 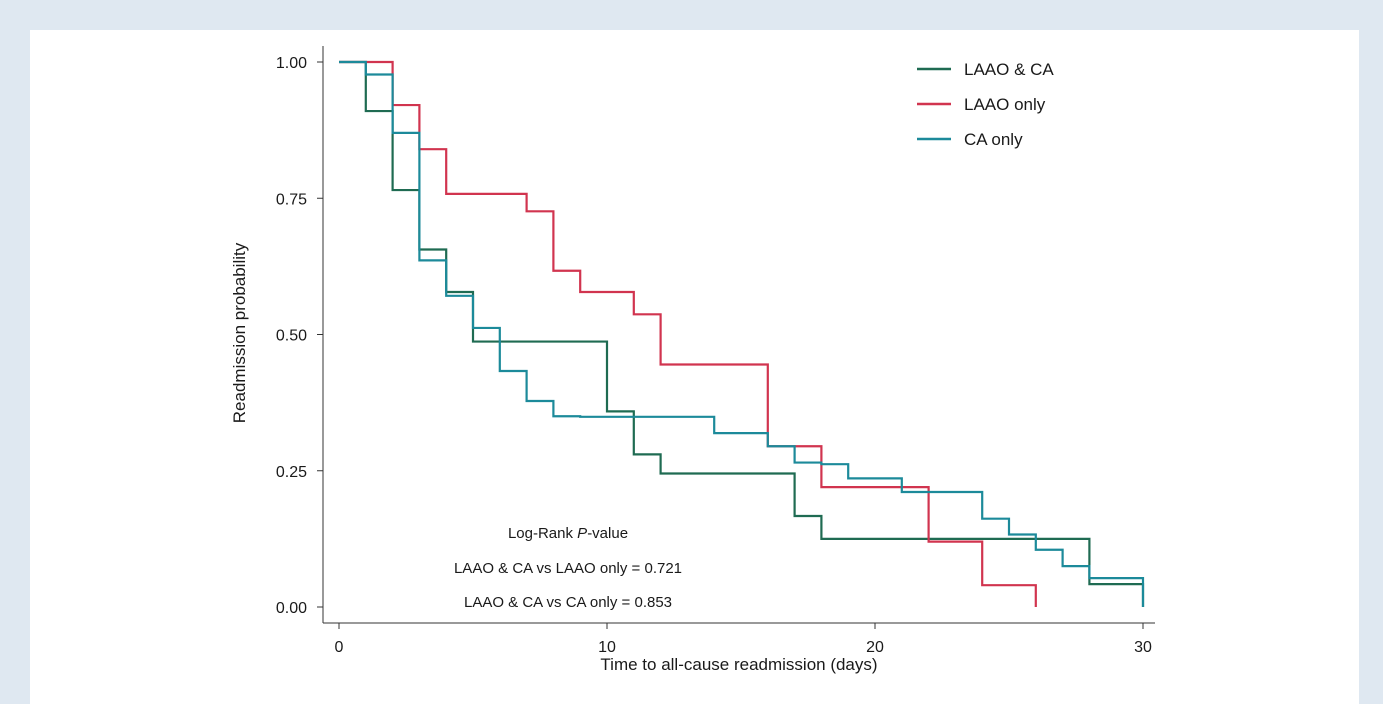 I want to click on y-tick-label: 0.50, so click(x=291, y=336).